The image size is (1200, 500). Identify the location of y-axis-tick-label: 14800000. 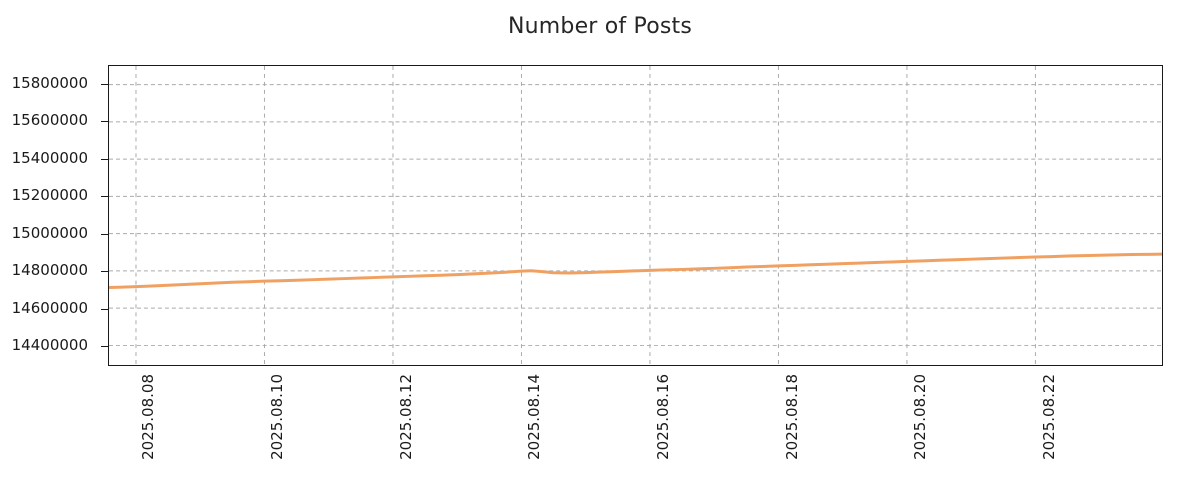
(49, 270).